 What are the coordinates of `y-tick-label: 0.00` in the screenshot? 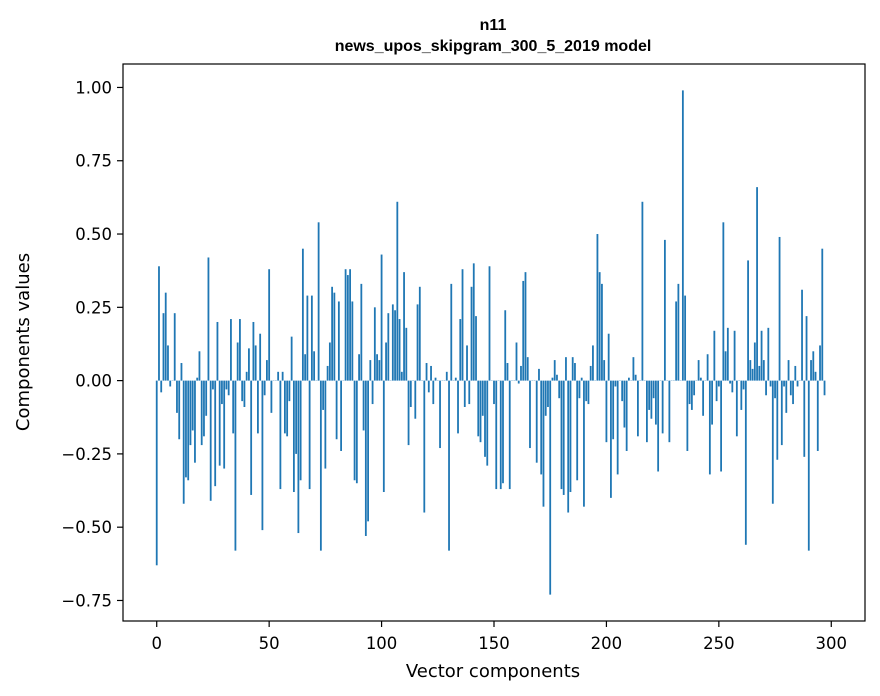 It's located at (93, 381).